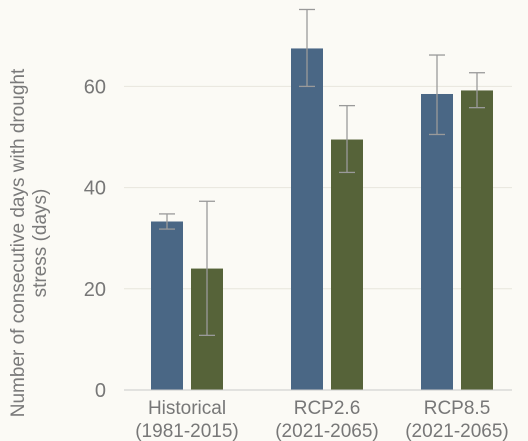 The height and width of the screenshot is (441, 528). What do you see at coordinates (327, 419) in the screenshot?
I see `category-label-1: RCP2.6(2021-2065)` at bounding box center [327, 419].